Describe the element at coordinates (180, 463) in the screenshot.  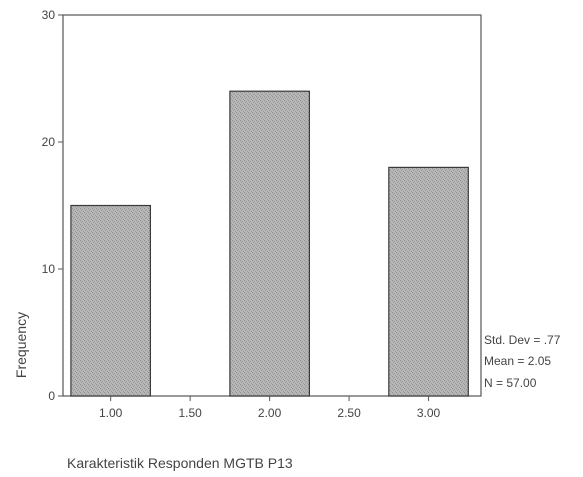
I see `x-axis-title: Karakteristik Responden MGTB P13` at that location.